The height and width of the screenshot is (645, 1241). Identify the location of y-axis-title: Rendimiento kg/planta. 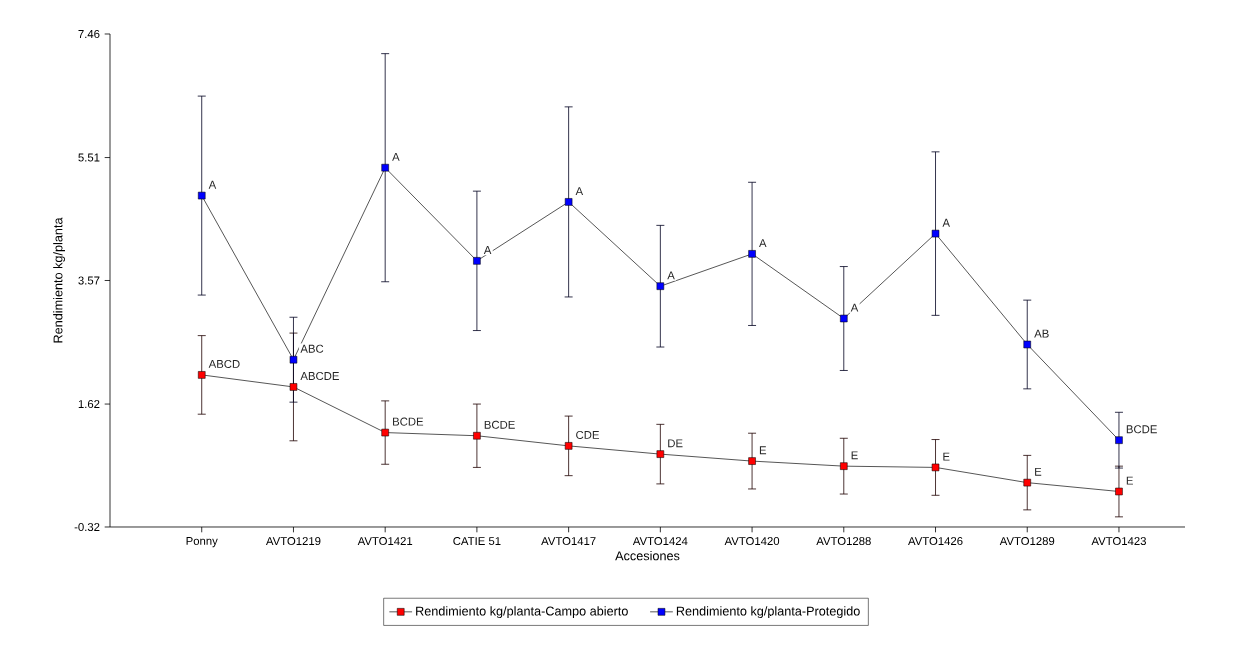
(59, 280).